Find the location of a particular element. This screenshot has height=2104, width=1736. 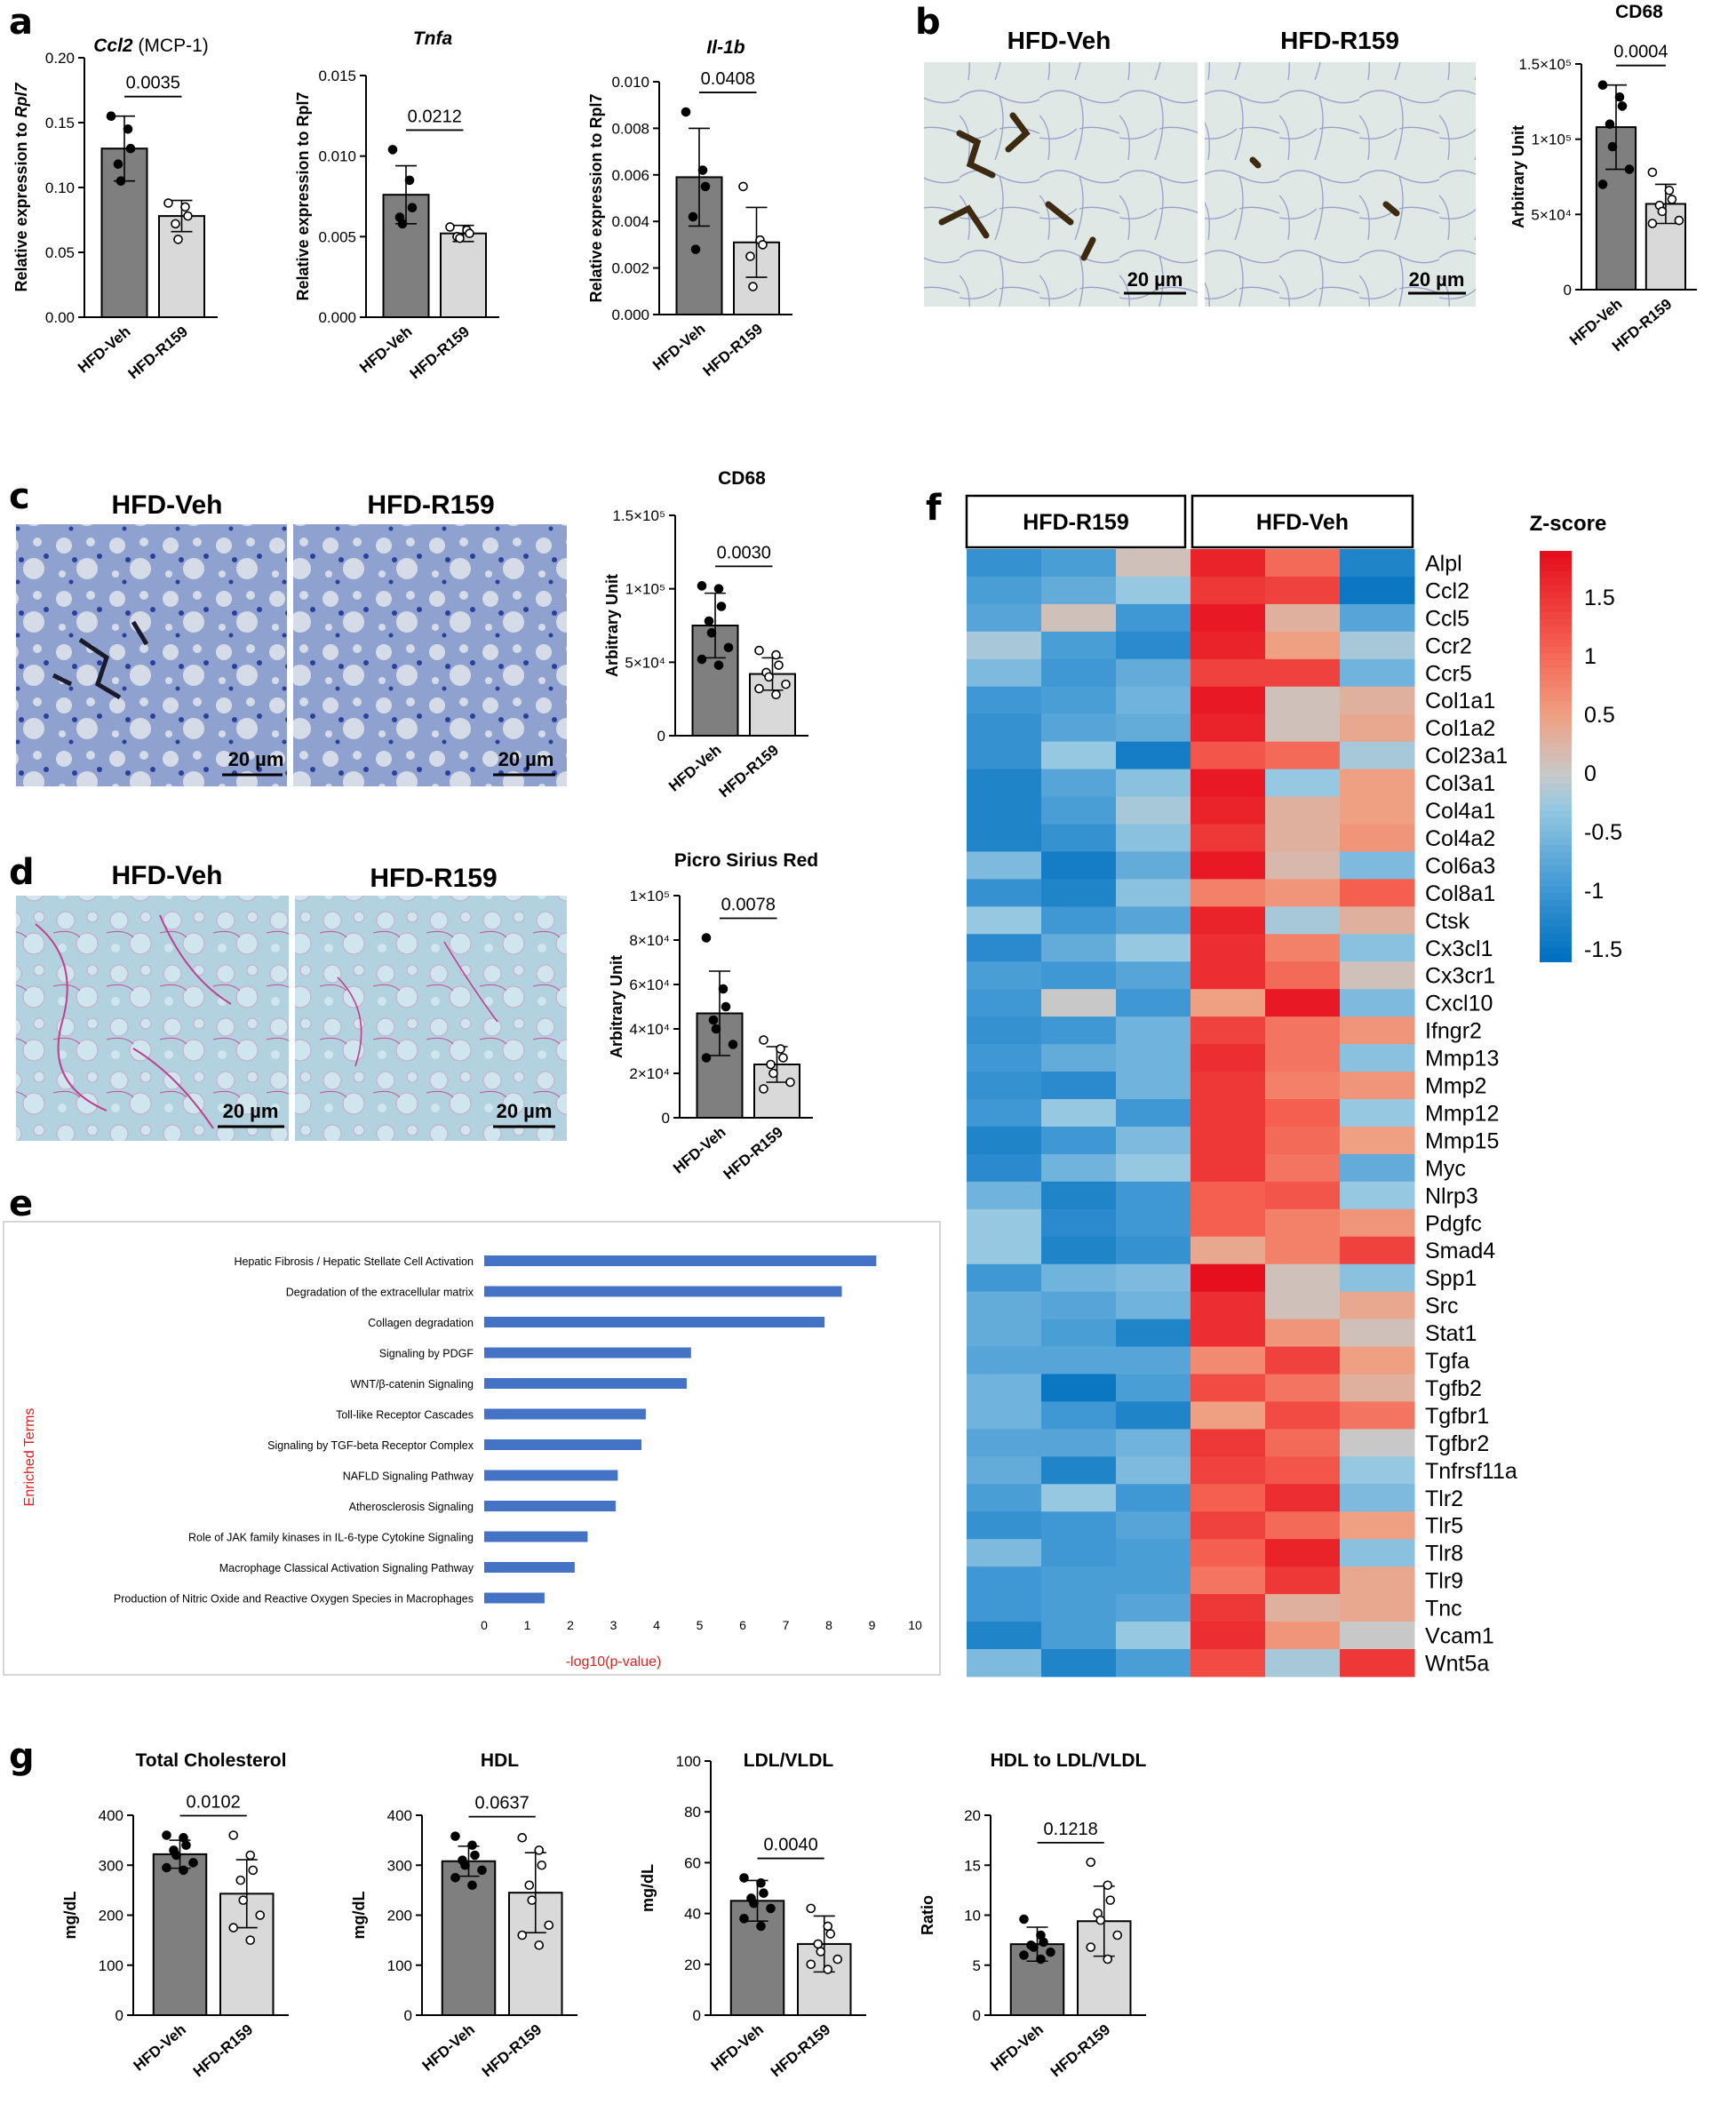

chart-e-xtick-label: 7 is located at coordinates (786, 1625).